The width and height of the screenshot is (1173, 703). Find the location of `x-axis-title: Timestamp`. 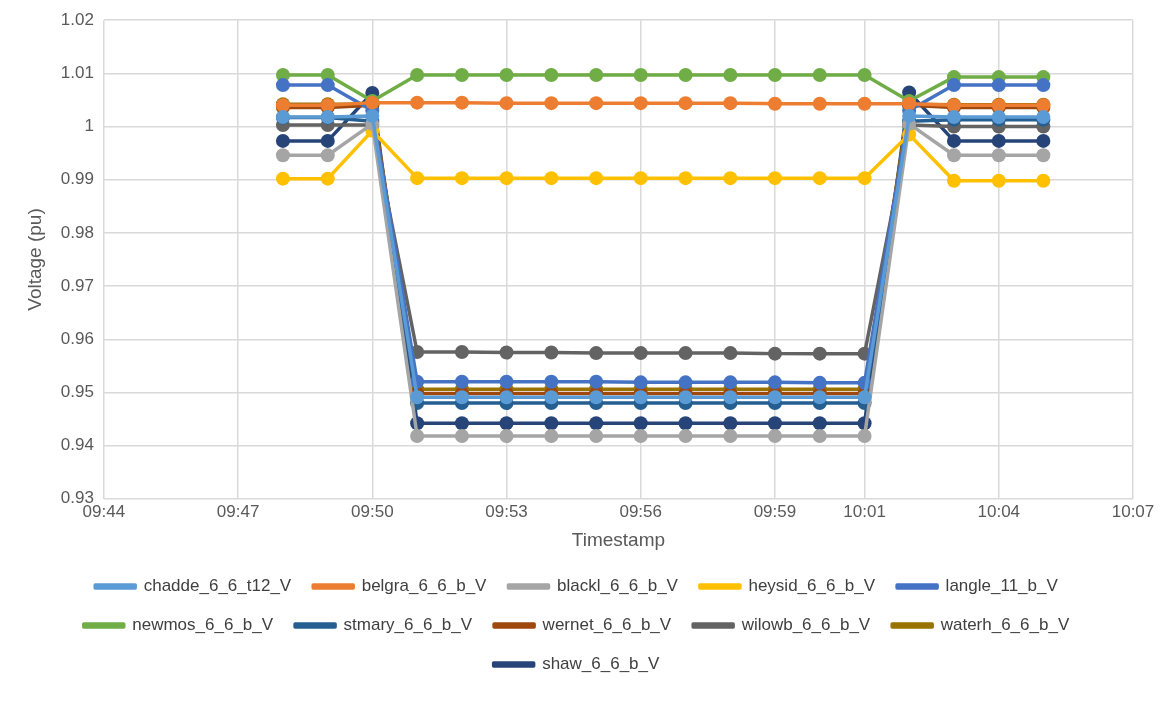

x-axis-title: Timestamp is located at coordinates (618, 539).